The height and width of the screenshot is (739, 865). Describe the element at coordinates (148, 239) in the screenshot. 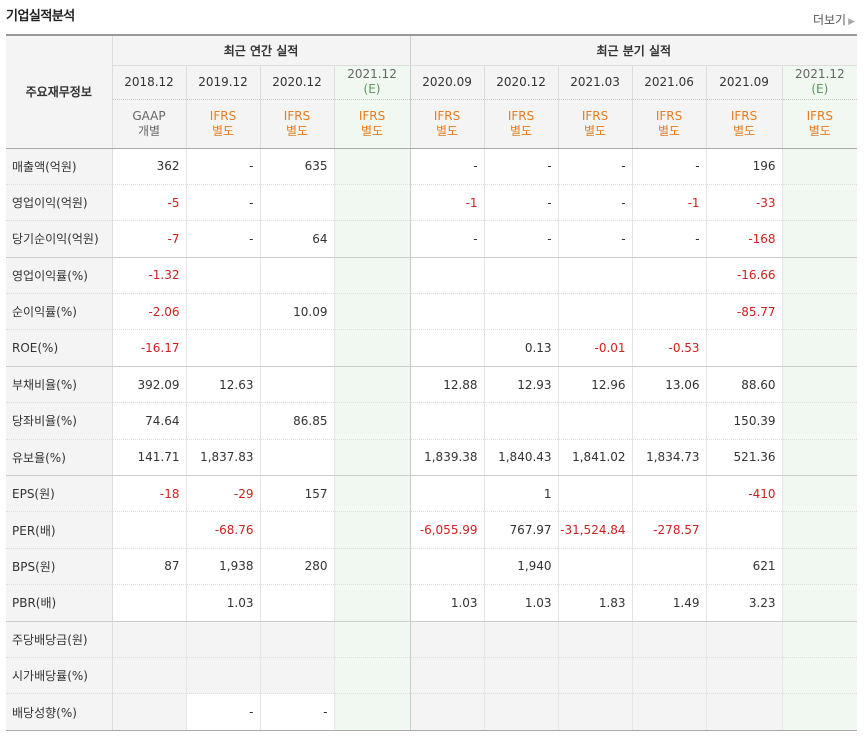

I see `table-cell: -7` at that location.